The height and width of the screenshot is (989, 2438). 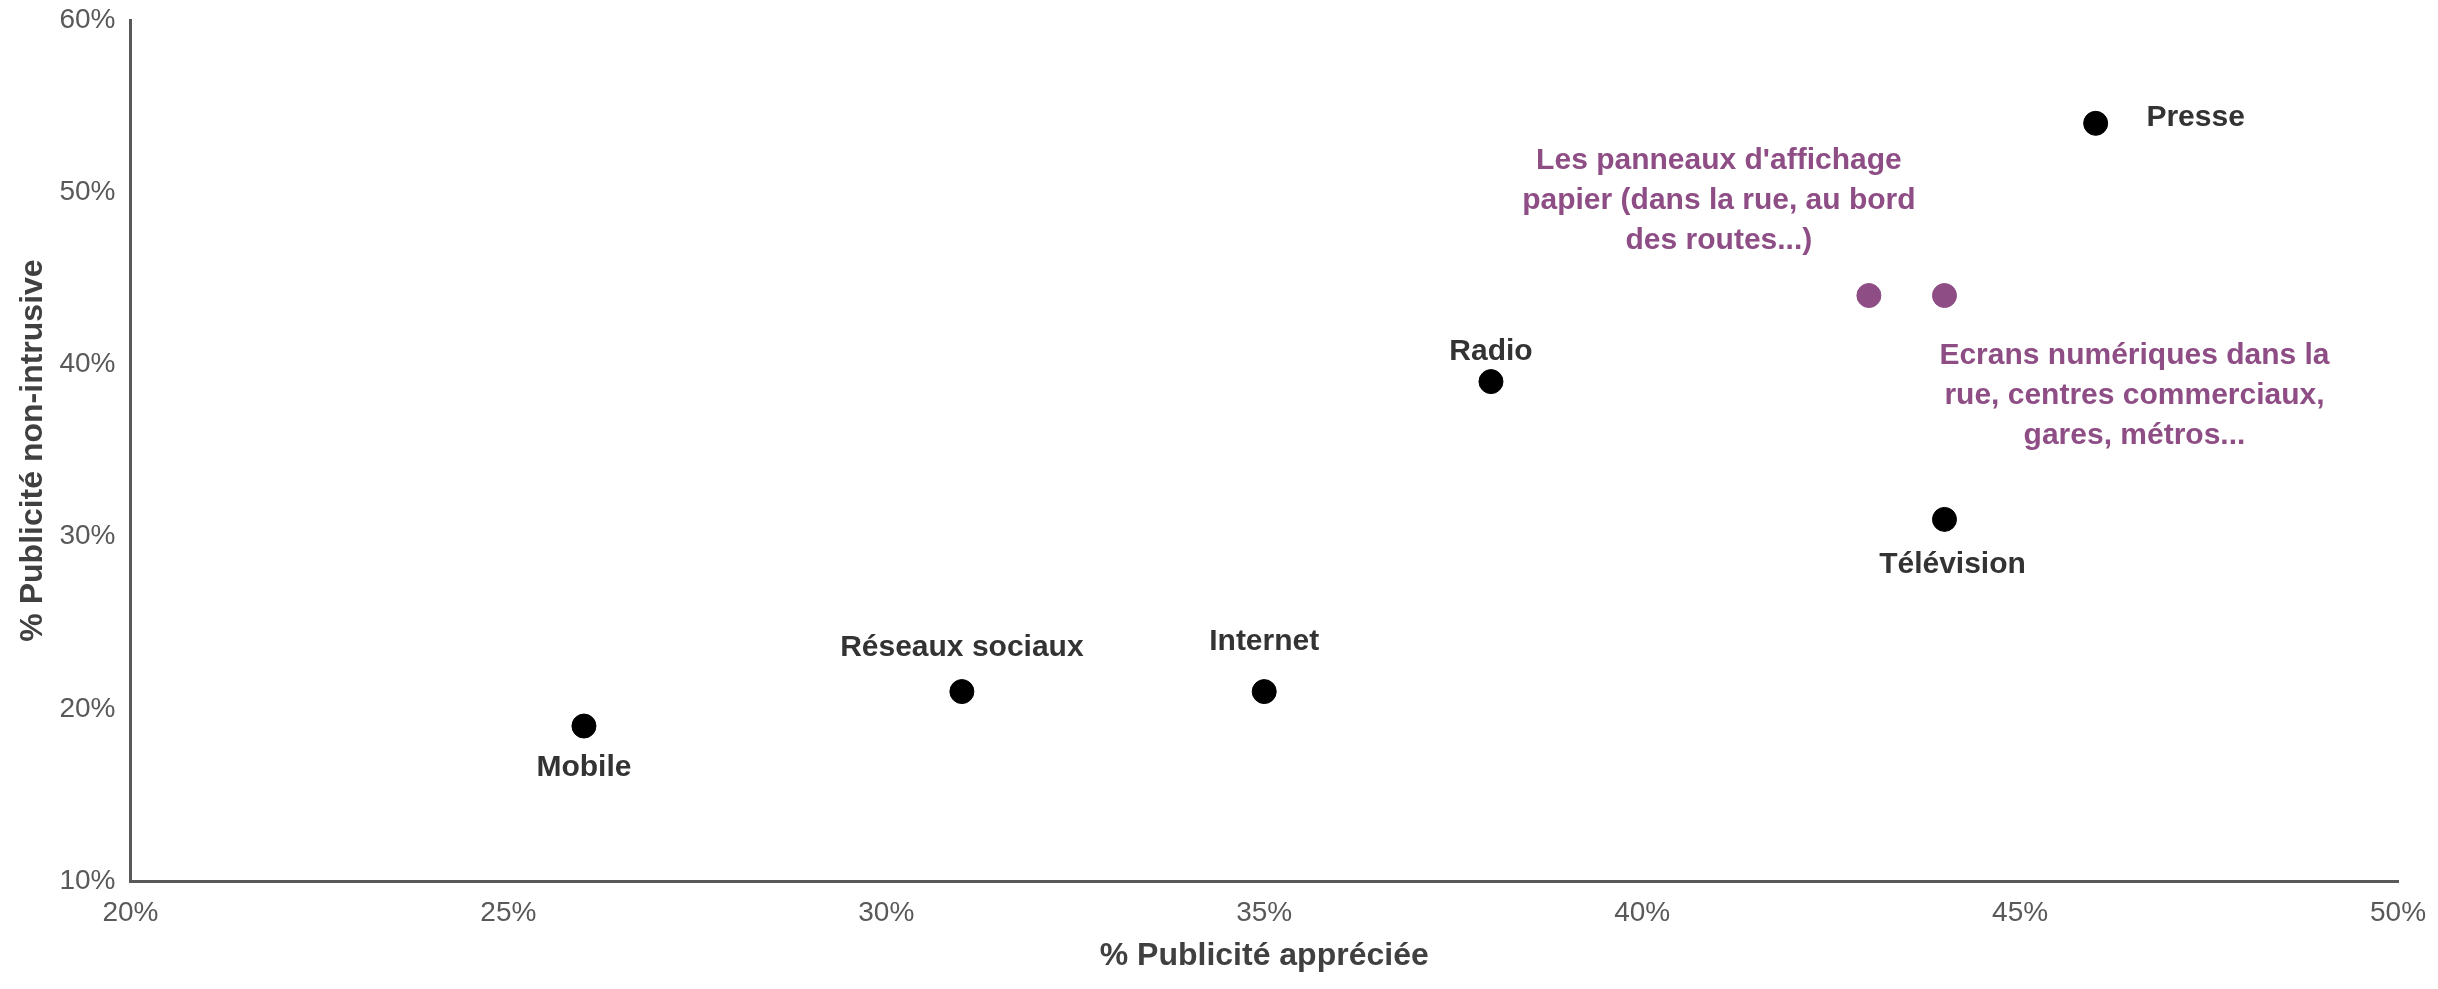 I want to click on annotation: Mobile, so click(x=584, y=766).